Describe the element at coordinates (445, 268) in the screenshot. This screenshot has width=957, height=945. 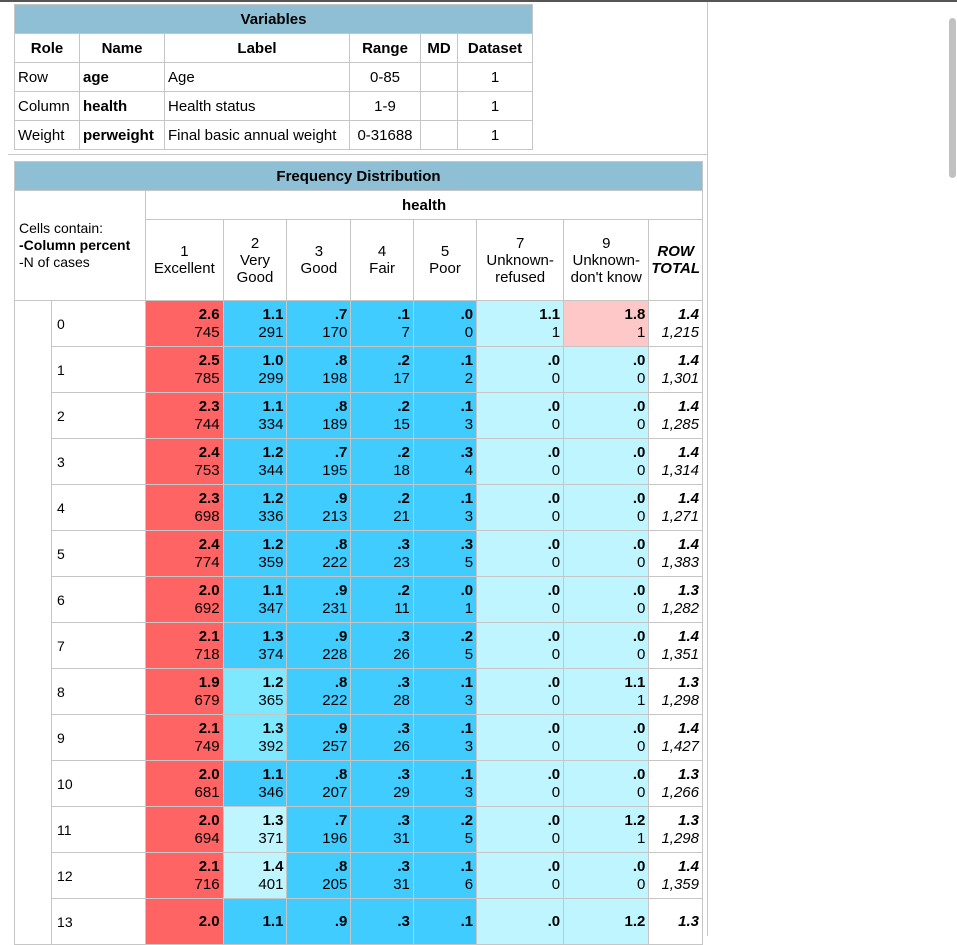
I see `column-label: Poor` at that location.